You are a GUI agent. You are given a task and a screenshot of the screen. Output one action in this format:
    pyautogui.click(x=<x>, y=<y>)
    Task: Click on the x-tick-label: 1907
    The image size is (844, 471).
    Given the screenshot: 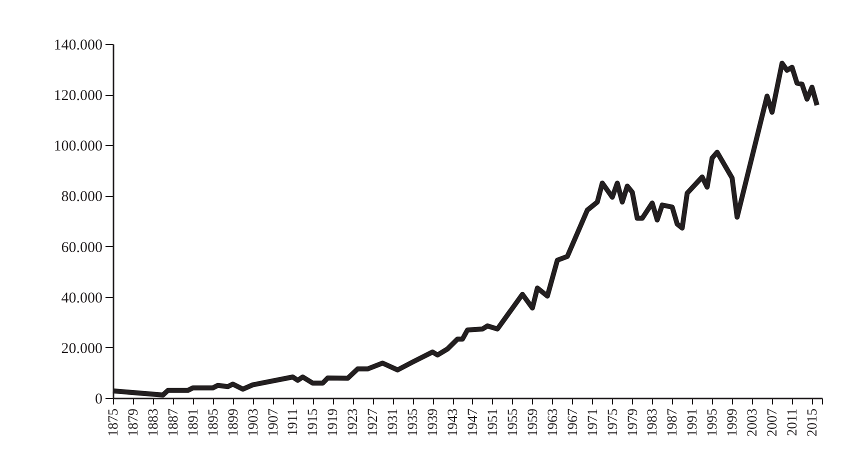 What is the action you would take?
    pyautogui.click(x=274, y=422)
    